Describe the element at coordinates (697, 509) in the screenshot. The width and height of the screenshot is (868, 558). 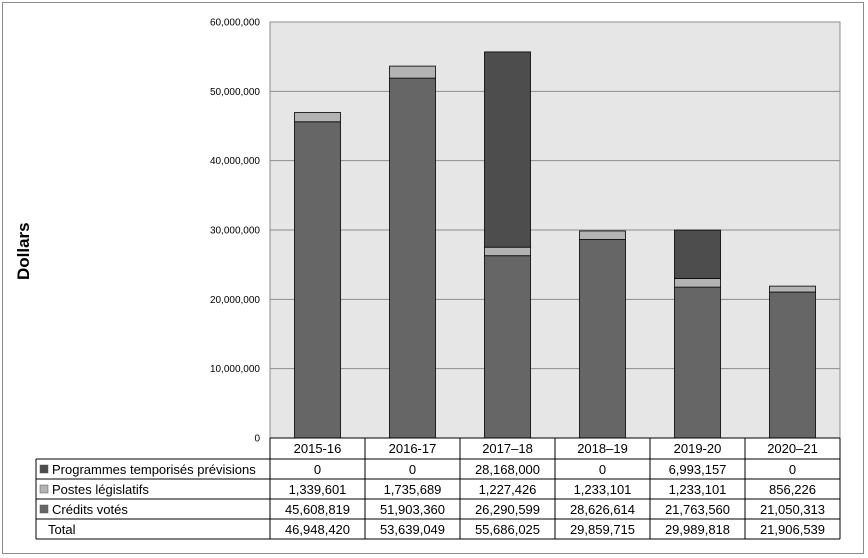
I see `data-label: 21,763,560` at that location.